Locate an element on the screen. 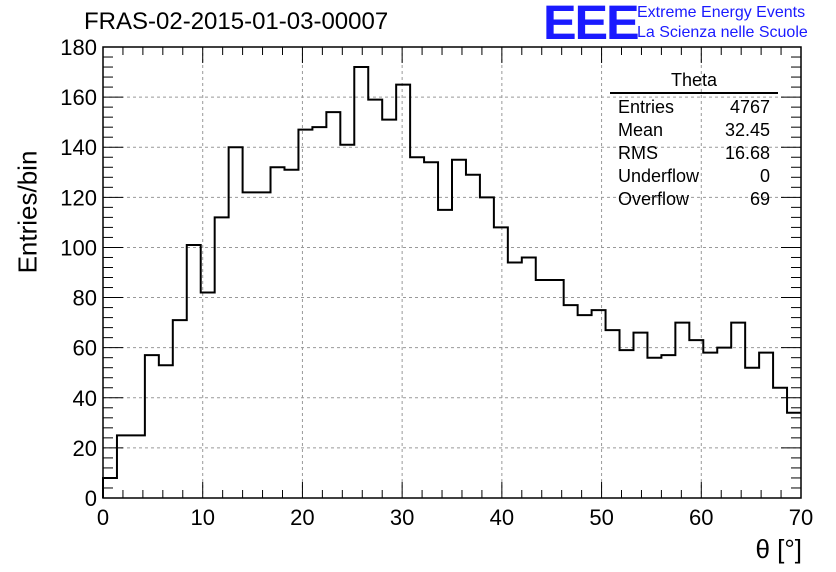 The height and width of the screenshot is (572, 836). stats-value: 0 is located at coordinates (764, 176).